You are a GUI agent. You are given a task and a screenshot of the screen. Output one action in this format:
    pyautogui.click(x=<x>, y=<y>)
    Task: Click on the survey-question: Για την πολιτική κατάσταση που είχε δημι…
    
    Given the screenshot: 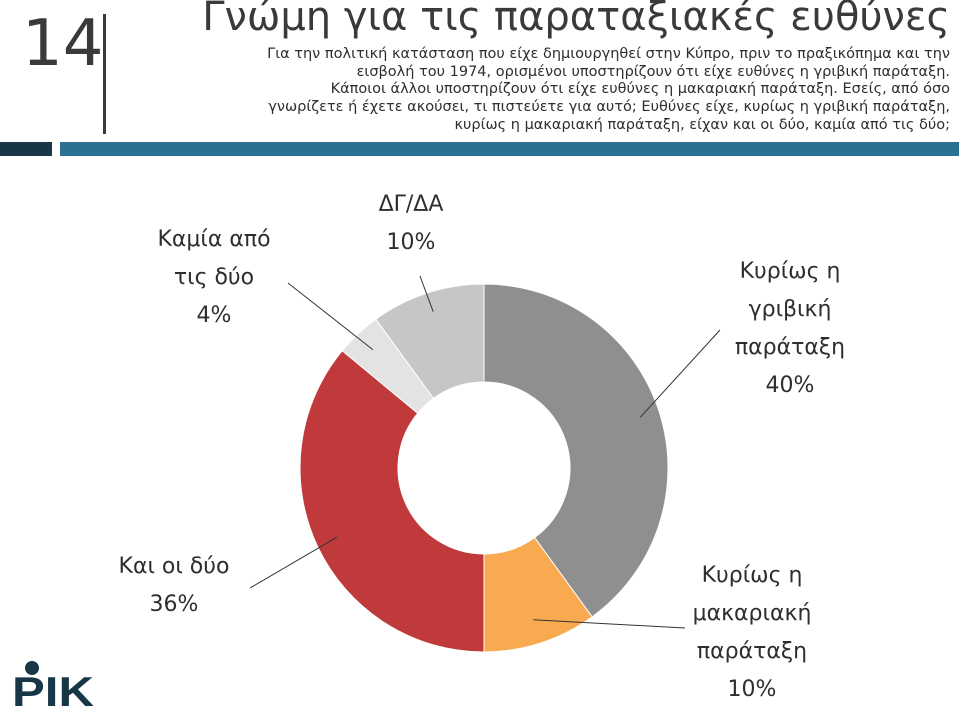 What is the action you would take?
    pyautogui.click(x=534, y=90)
    